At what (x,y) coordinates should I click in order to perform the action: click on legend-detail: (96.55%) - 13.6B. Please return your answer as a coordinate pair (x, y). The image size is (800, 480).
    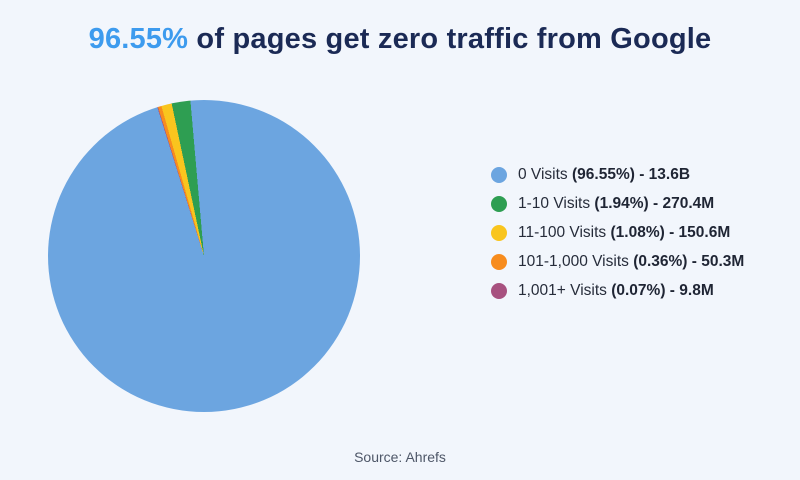
    Looking at the image, I should click on (631, 174).